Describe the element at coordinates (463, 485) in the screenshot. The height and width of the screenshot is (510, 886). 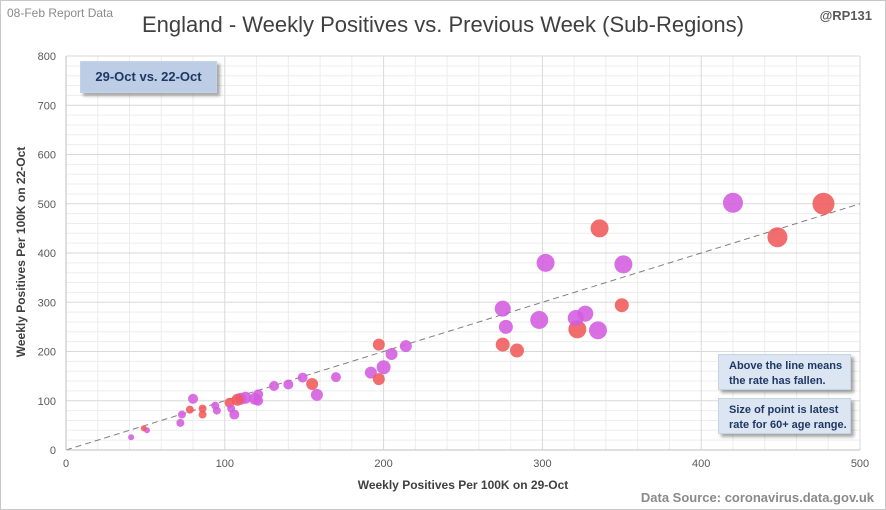
I see `x-axis-label: Weekly Positives Per 100K on 29-Oct` at that location.